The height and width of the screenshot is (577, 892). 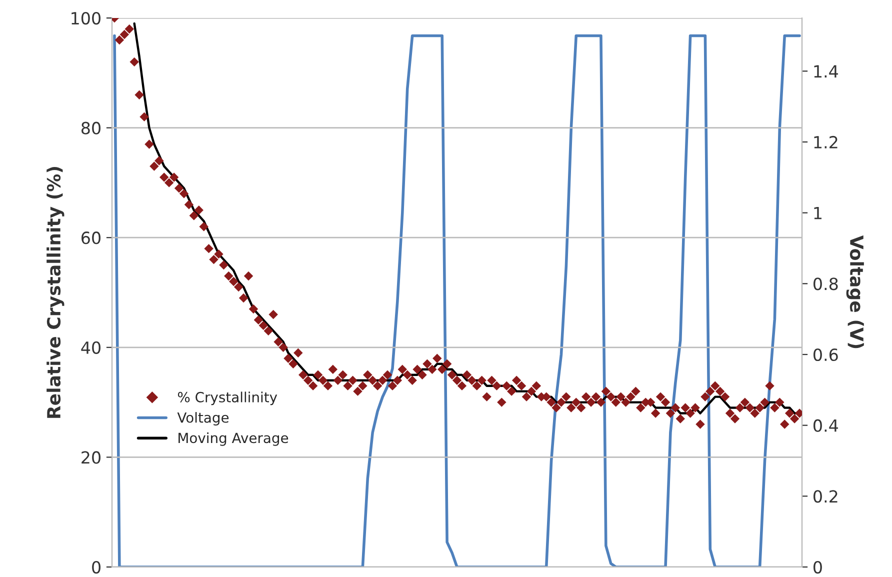 What do you see at coordinates (826, 425) in the screenshot?
I see `y2-tick-label: 0.4` at bounding box center [826, 425].